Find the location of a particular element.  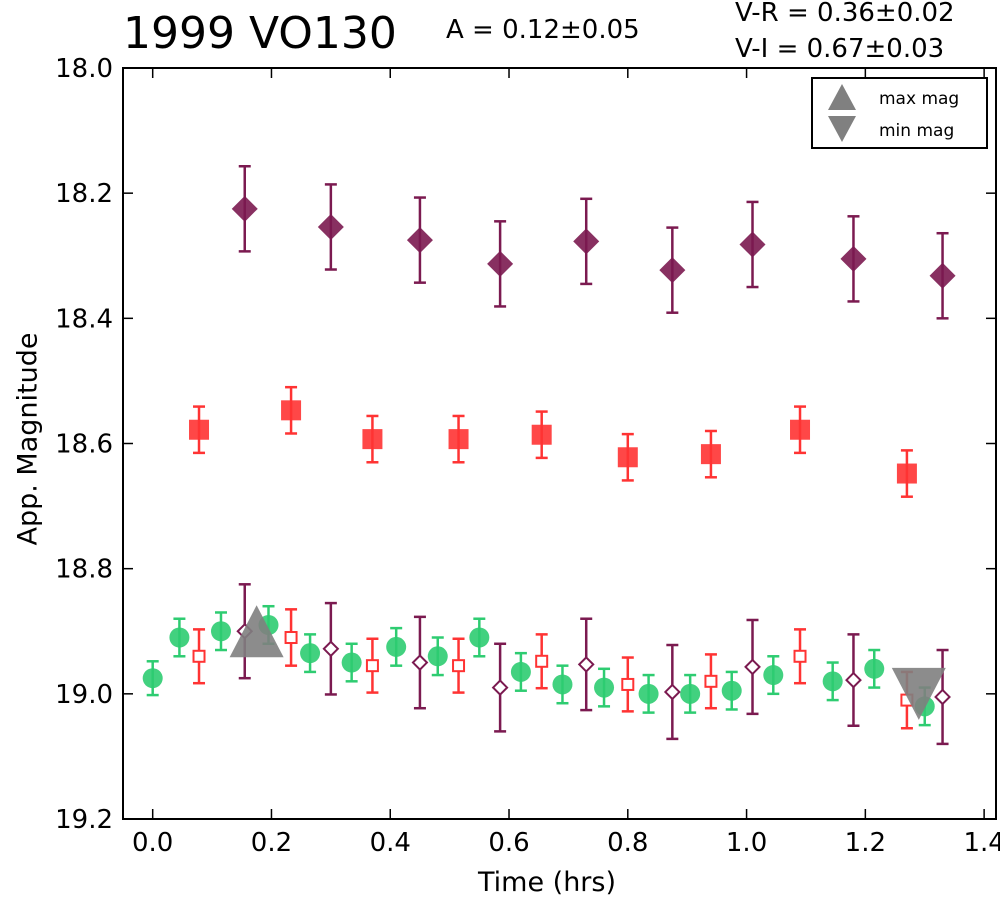

x-tick-label: 1.4 is located at coordinates (981, 843).